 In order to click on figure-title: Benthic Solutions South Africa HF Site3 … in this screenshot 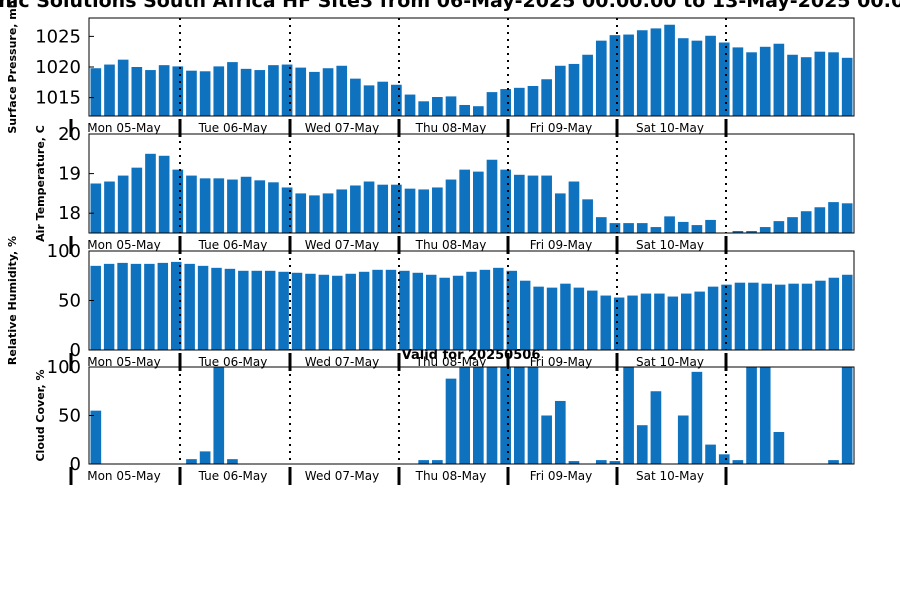, I will do `click(450, 6)`.